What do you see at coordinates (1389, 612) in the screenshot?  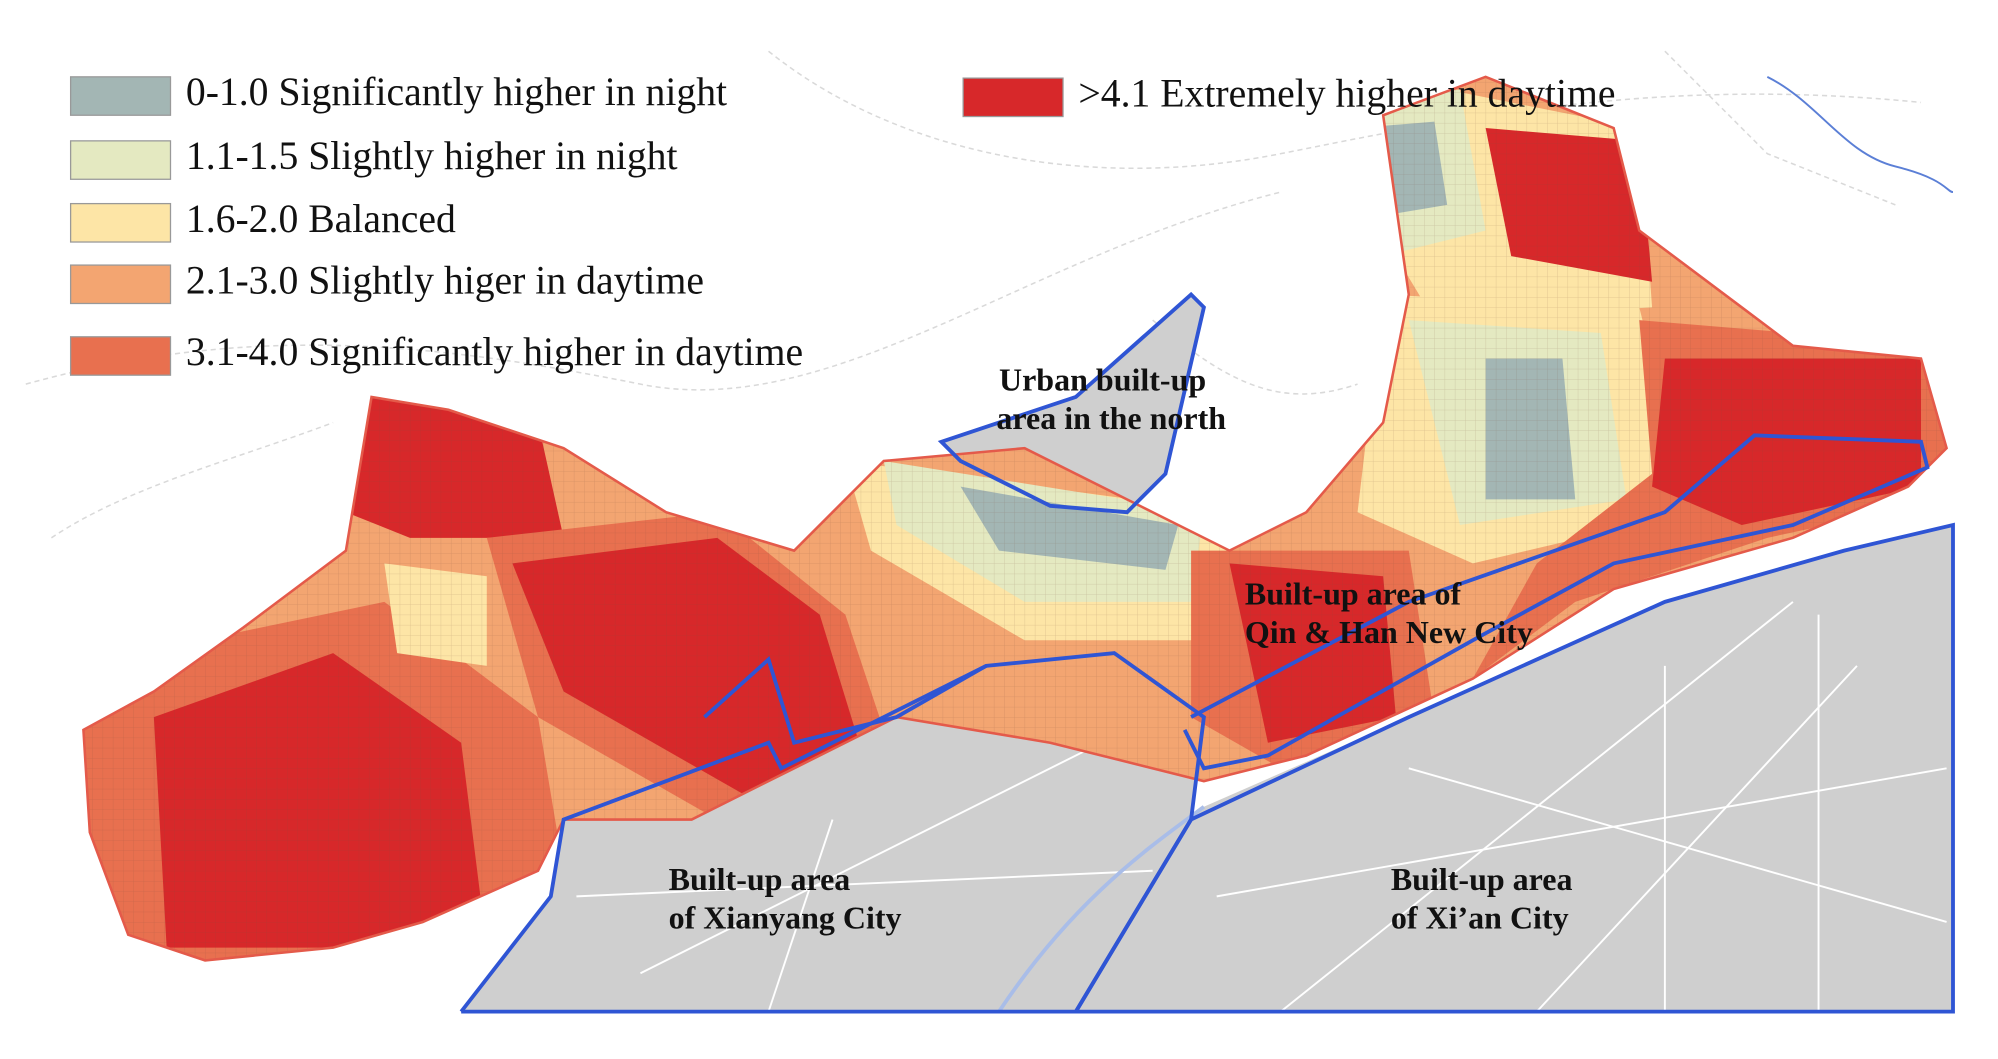 I see `area-label: Built-up area of Qin & Han New City` at bounding box center [1389, 612].